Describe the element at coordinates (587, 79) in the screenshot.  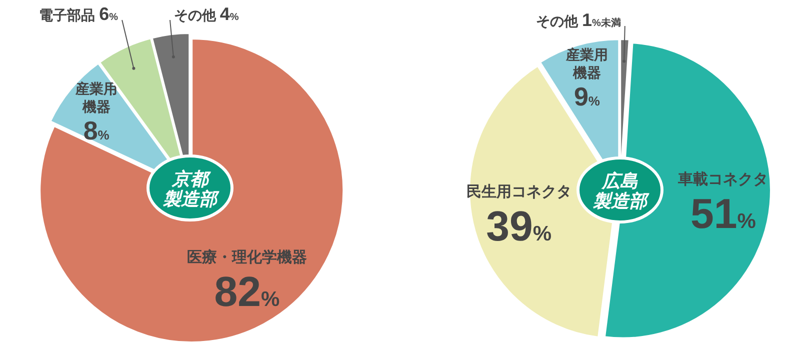
I see `slice-label: 産業用機器 9%` at that location.